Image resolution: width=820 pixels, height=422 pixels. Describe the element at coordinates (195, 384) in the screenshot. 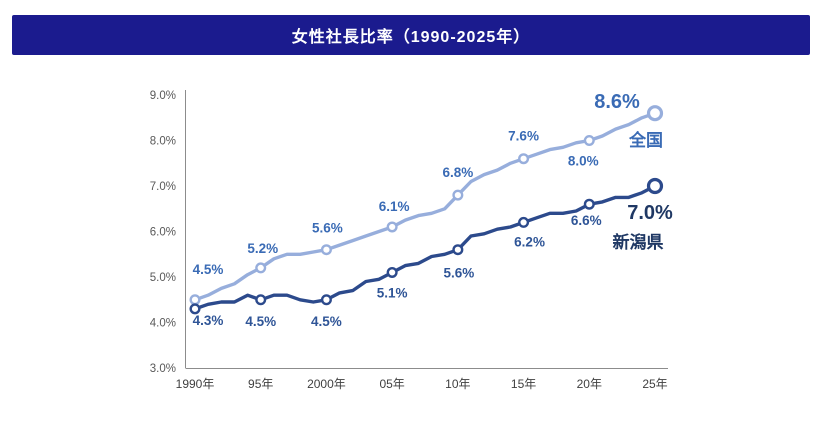

I see `x-axis-tick-label: 1990年` at that location.